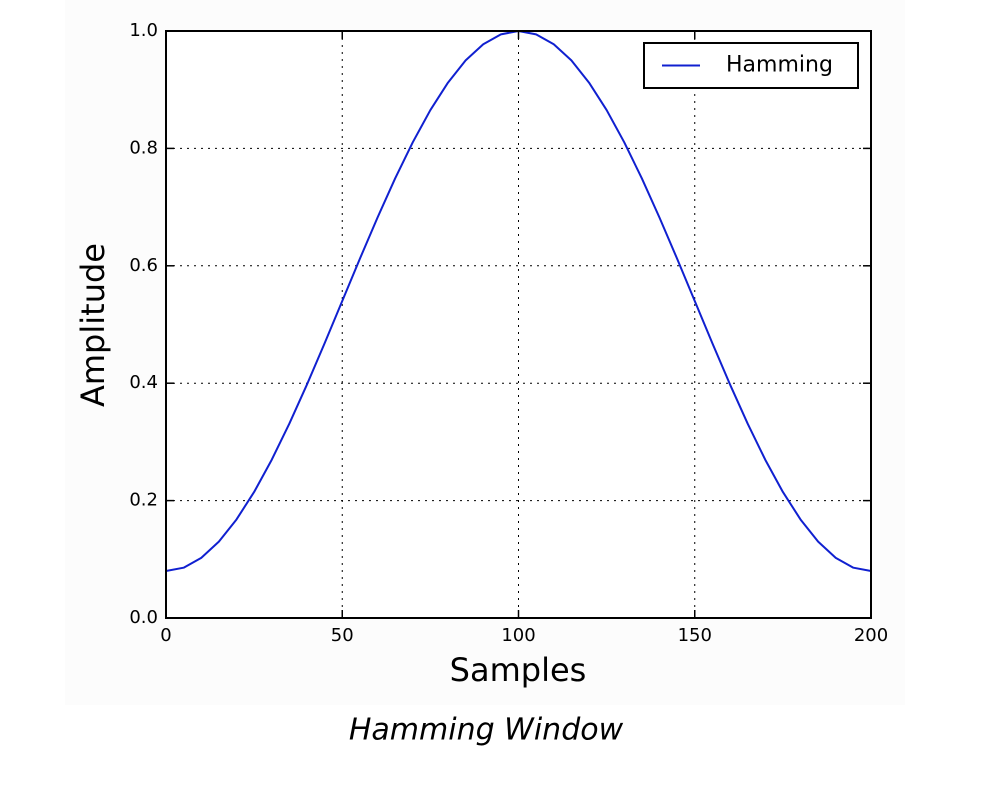  What do you see at coordinates (695, 635) in the screenshot?
I see `x-tick-label: 150` at bounding box center [695, 635].